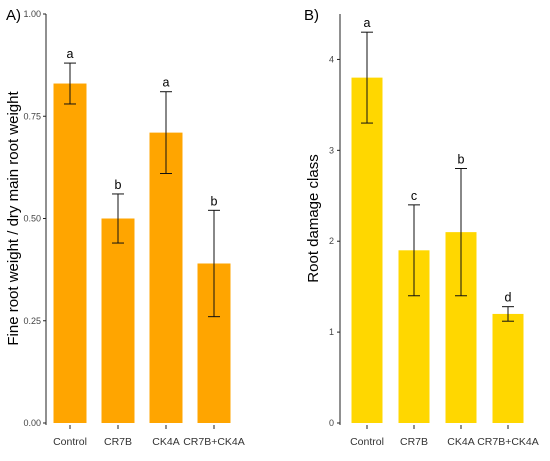  I want to click on y-tick-label: 0.00, so click(32, 423).